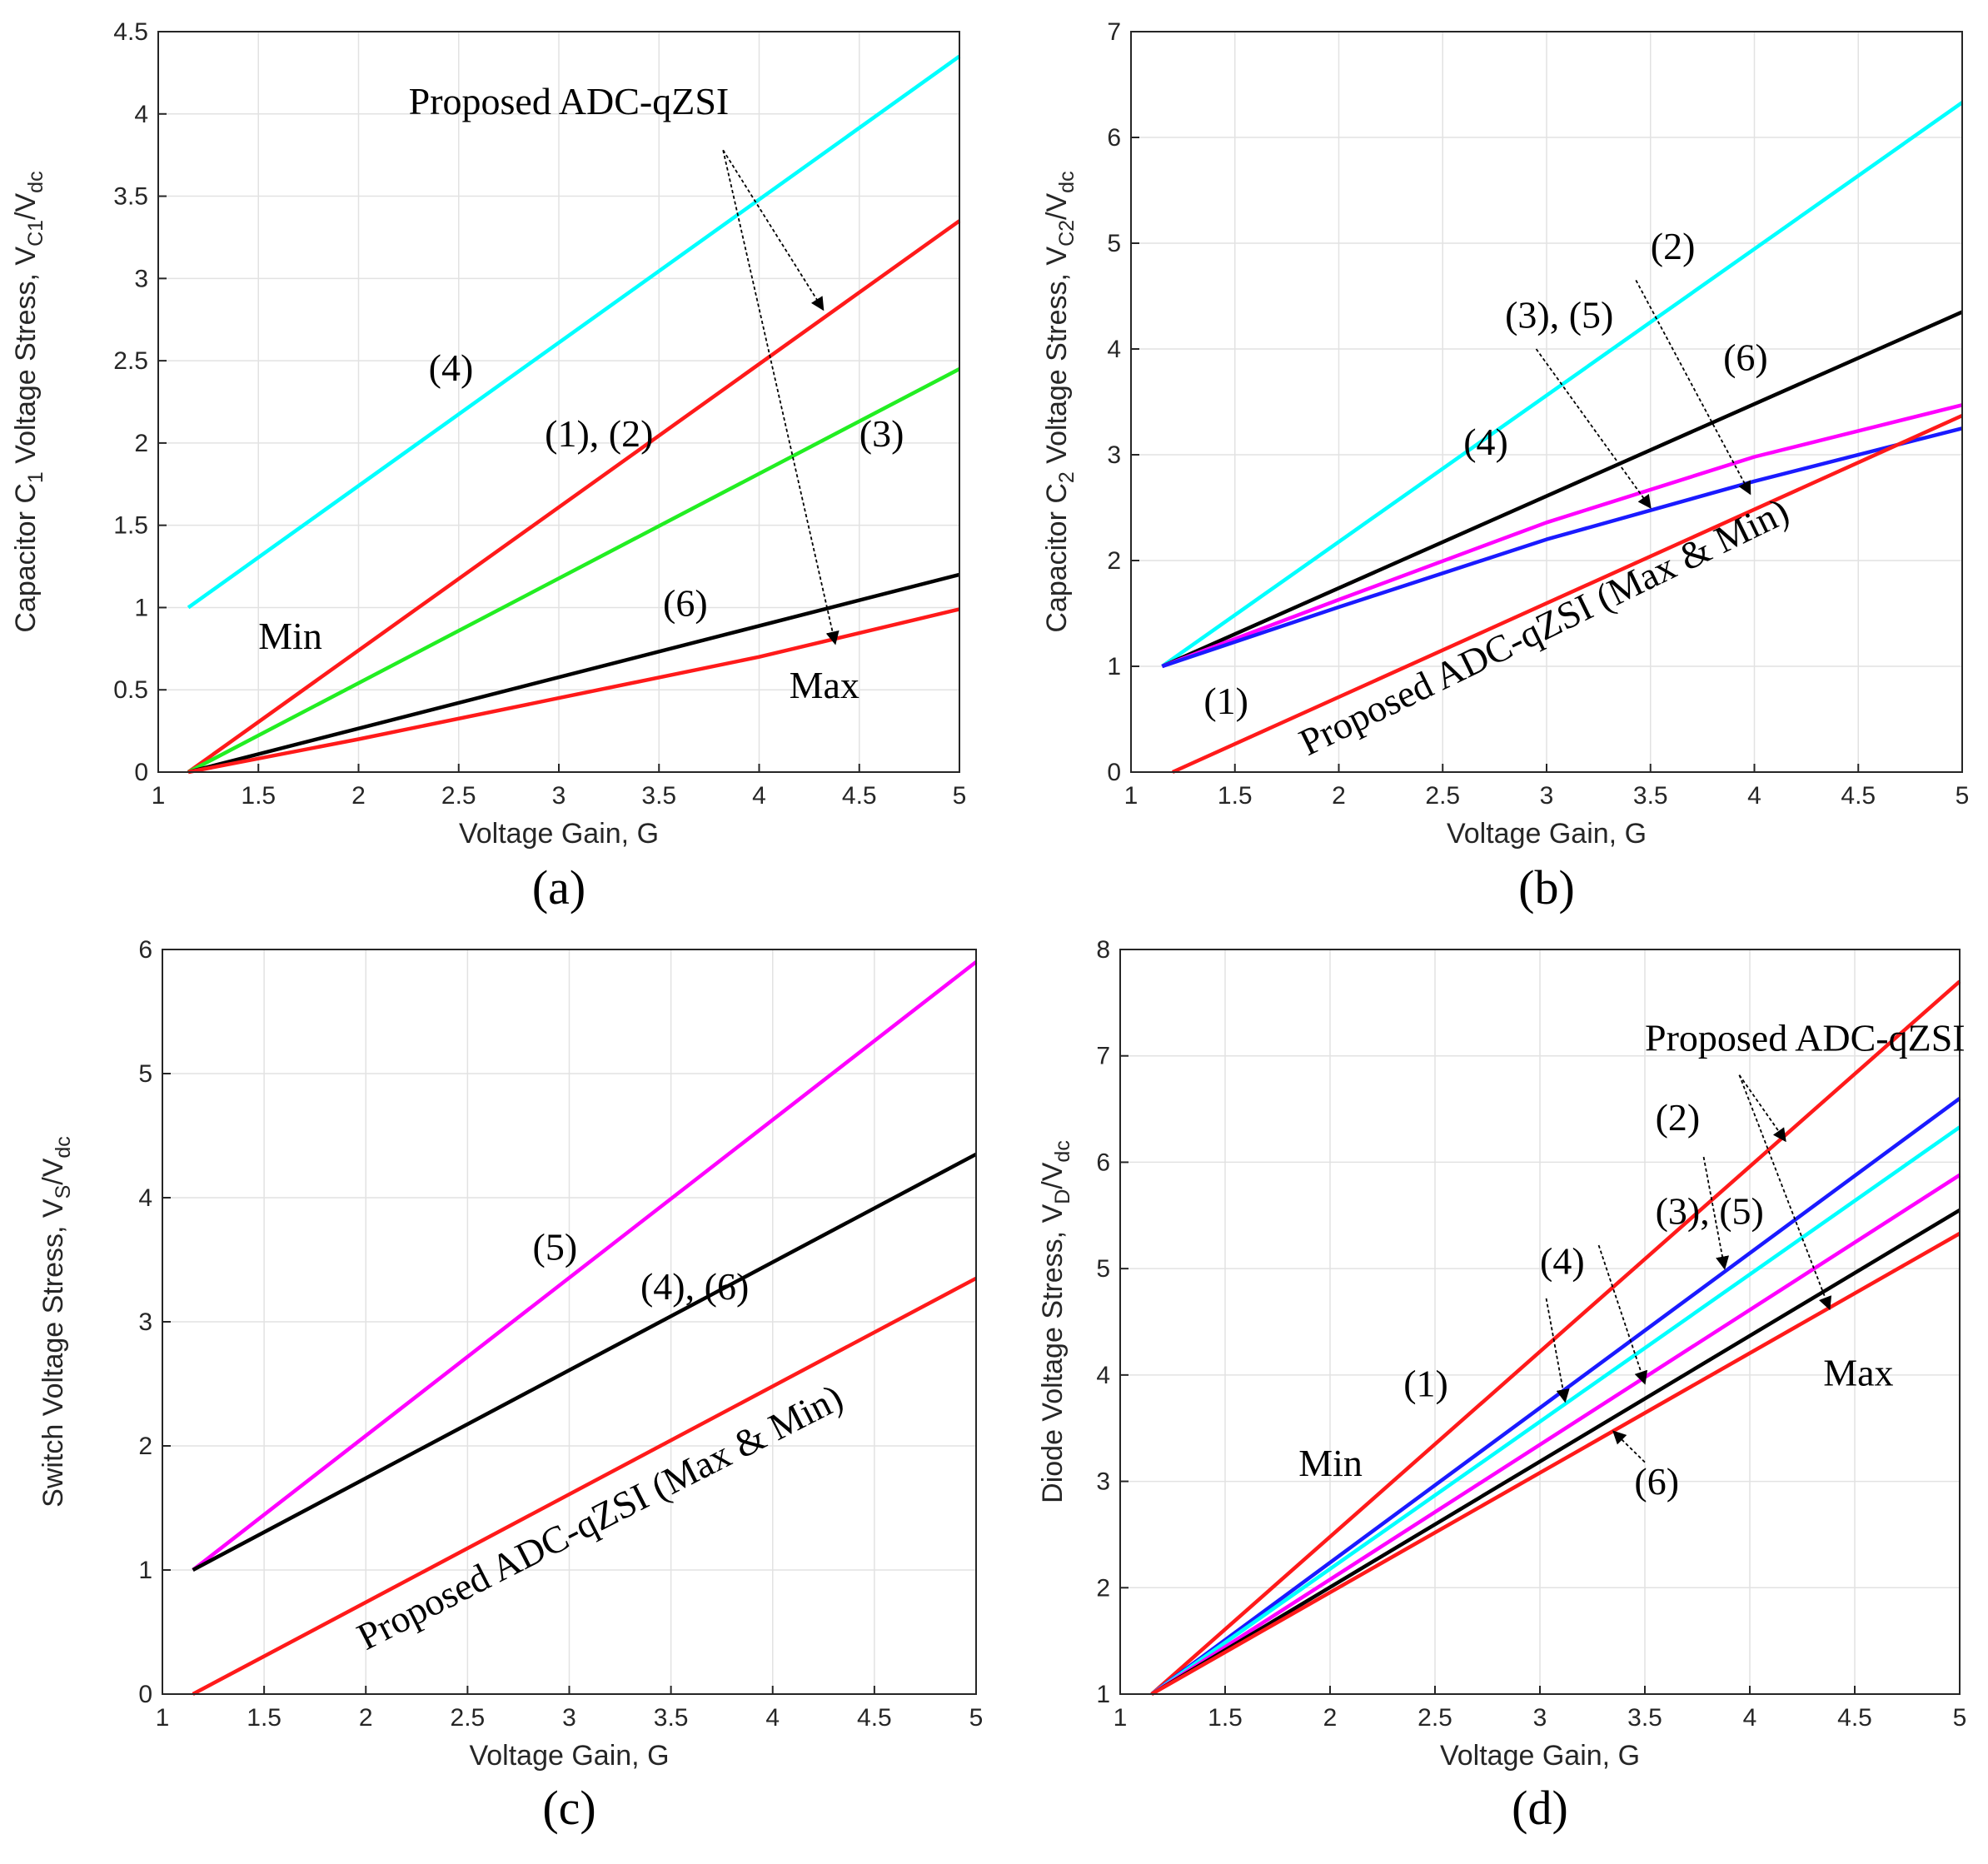  What do you see at coordinates (1060, 401) in the screenshot?
I see `y-axis-label: Capacitor C2 Voltage Stress, VC2/Vdc` at bounding box center [1060, 401].